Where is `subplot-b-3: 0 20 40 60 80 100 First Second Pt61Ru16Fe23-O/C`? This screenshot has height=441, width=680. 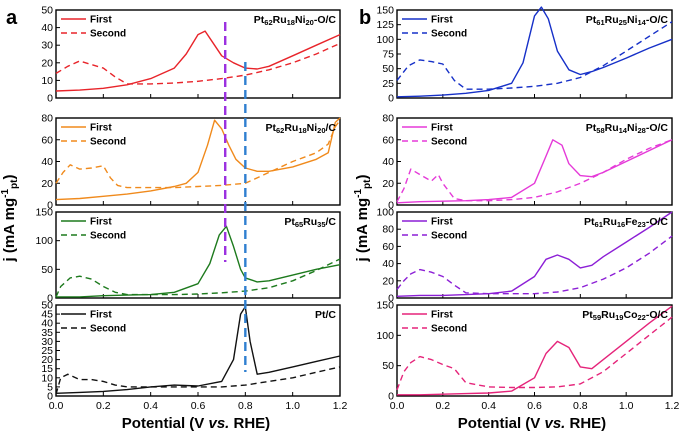
subplot-b-3: 0 20 40 60 80 100 First Second Pt61Ru16Fe23-O/C is located at coordinates (524, 256).